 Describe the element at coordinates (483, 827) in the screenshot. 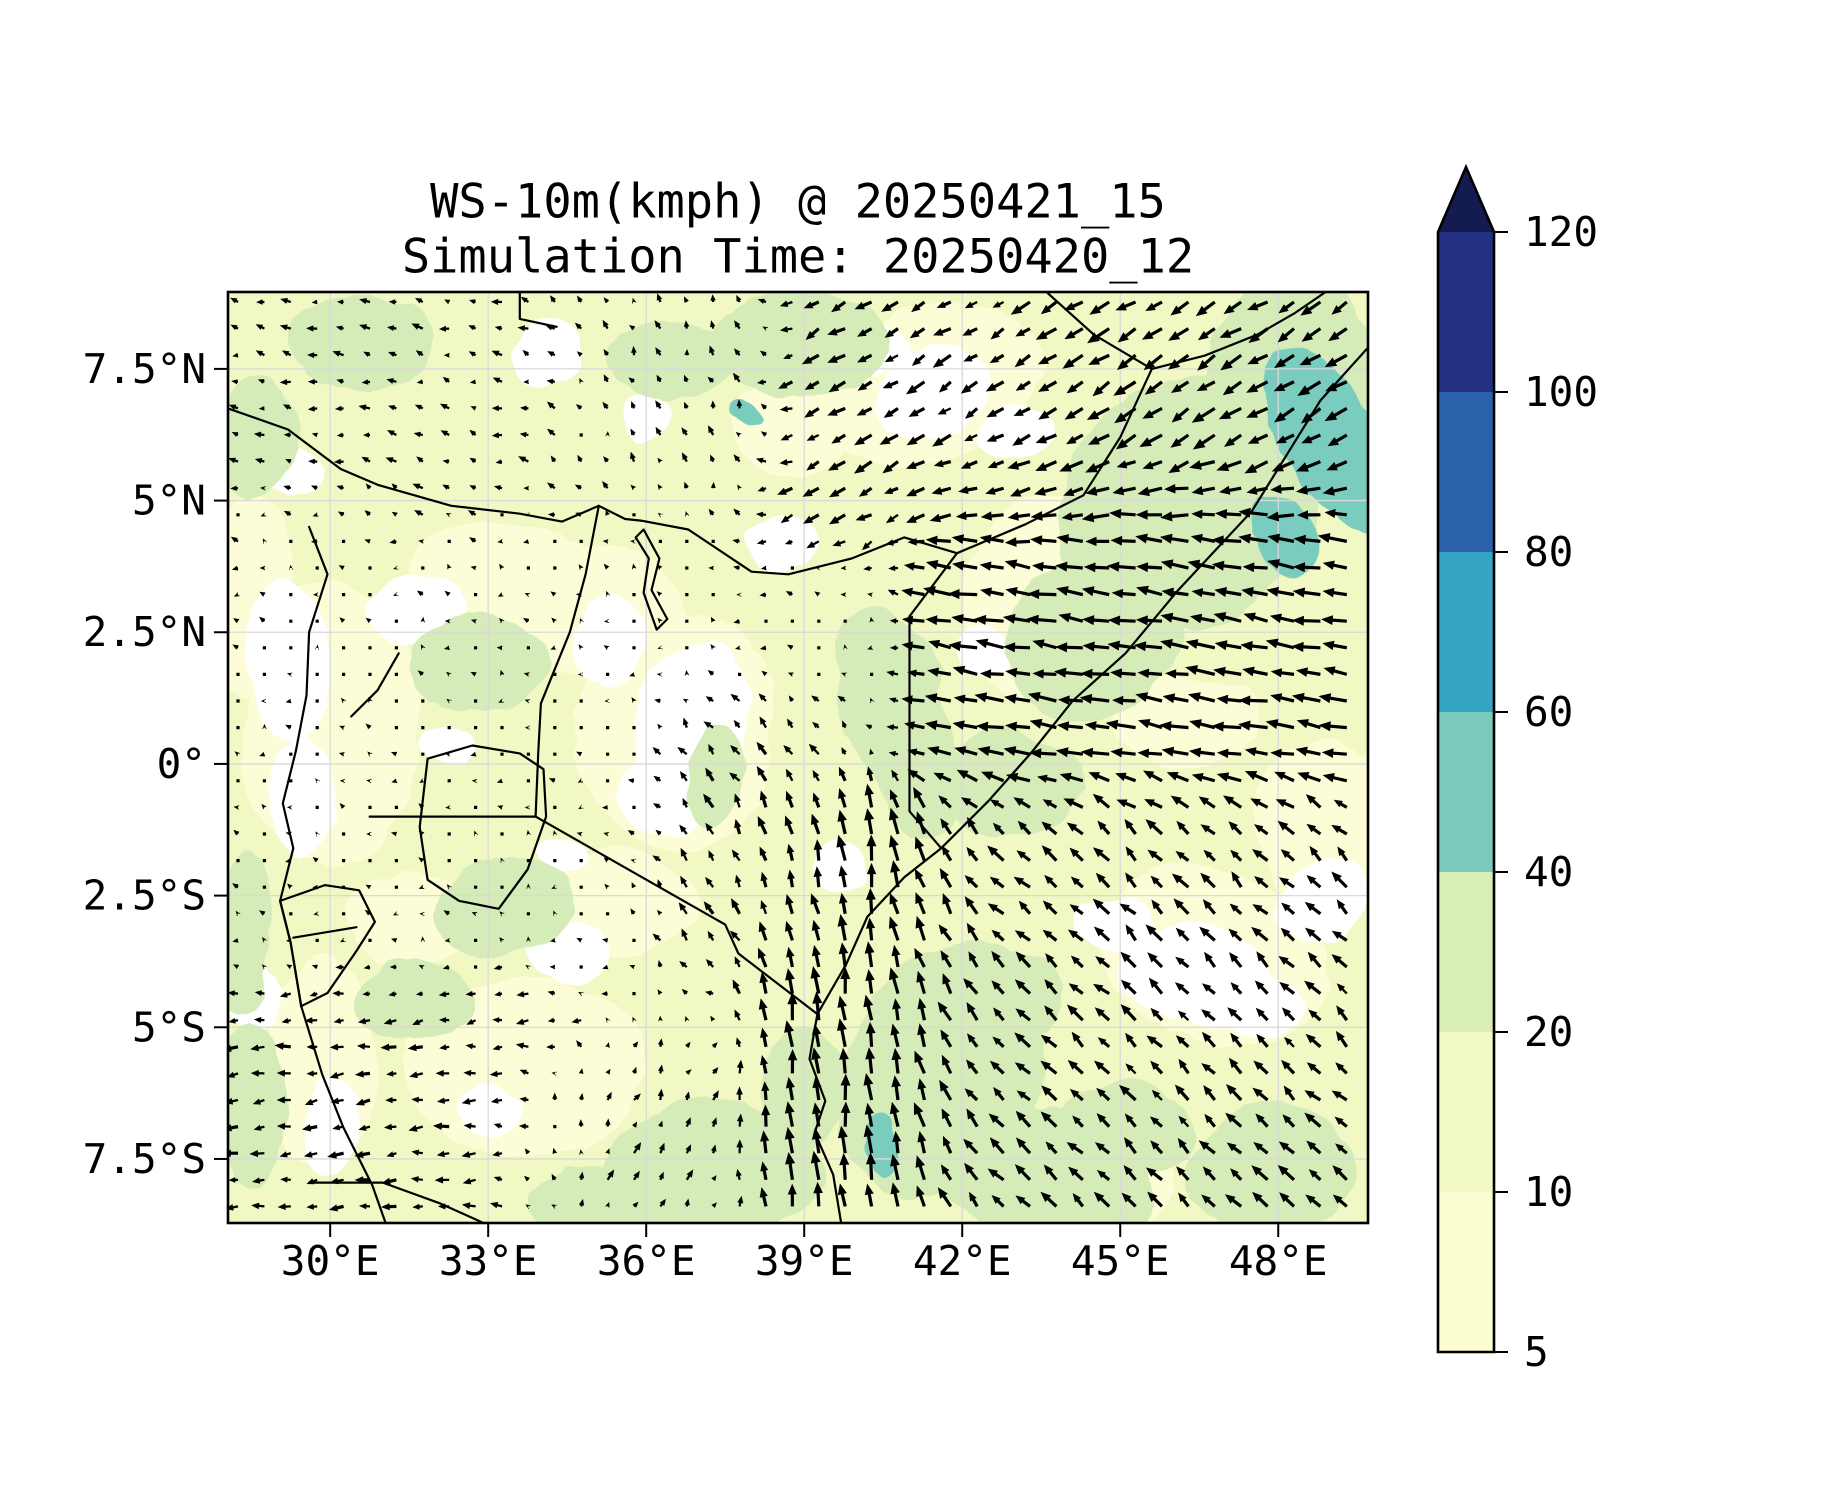

I see `outline-lake-victoria` at that location.